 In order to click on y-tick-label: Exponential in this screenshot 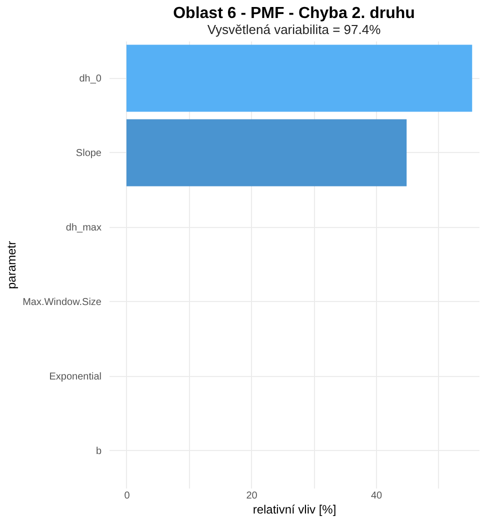, I will do `click(75, 376)`.